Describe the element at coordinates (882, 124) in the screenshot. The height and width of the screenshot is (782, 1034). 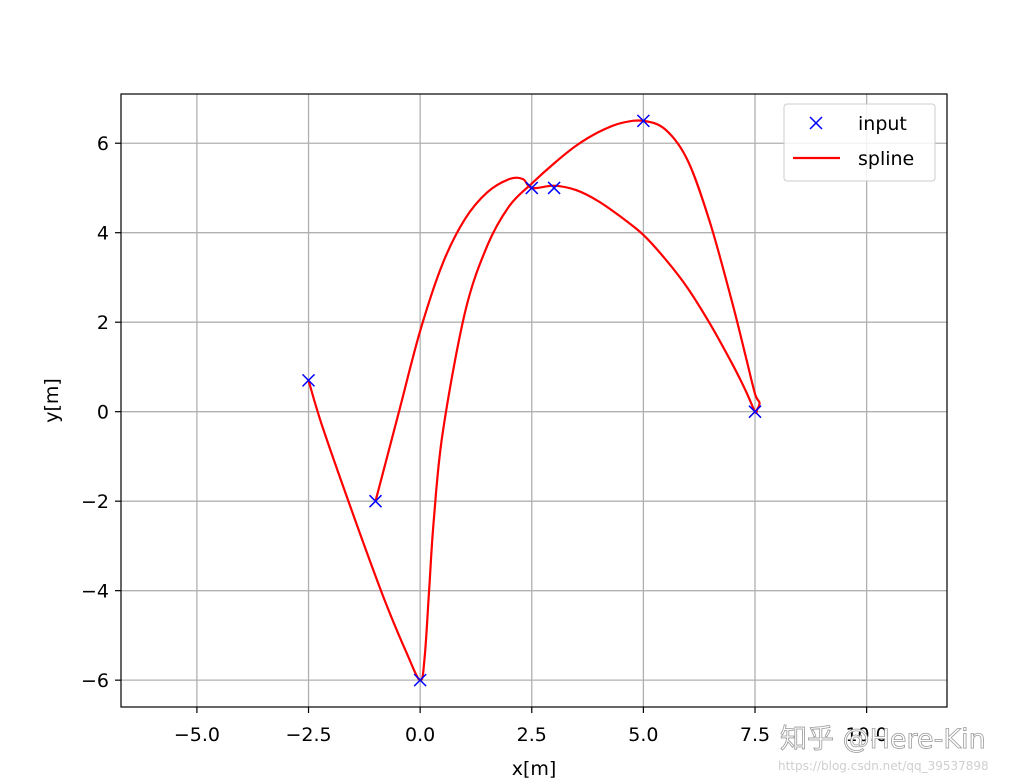
I see `legend-input-label: input` at that location.